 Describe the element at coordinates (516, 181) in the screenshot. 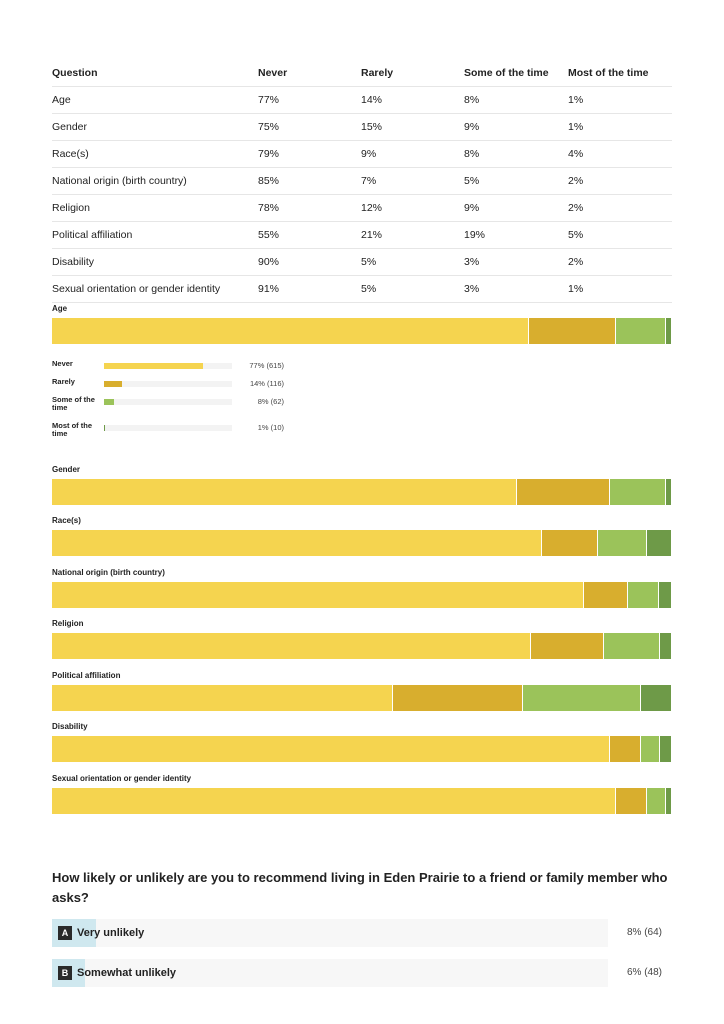

I see `cell-some: 5%` at that location.